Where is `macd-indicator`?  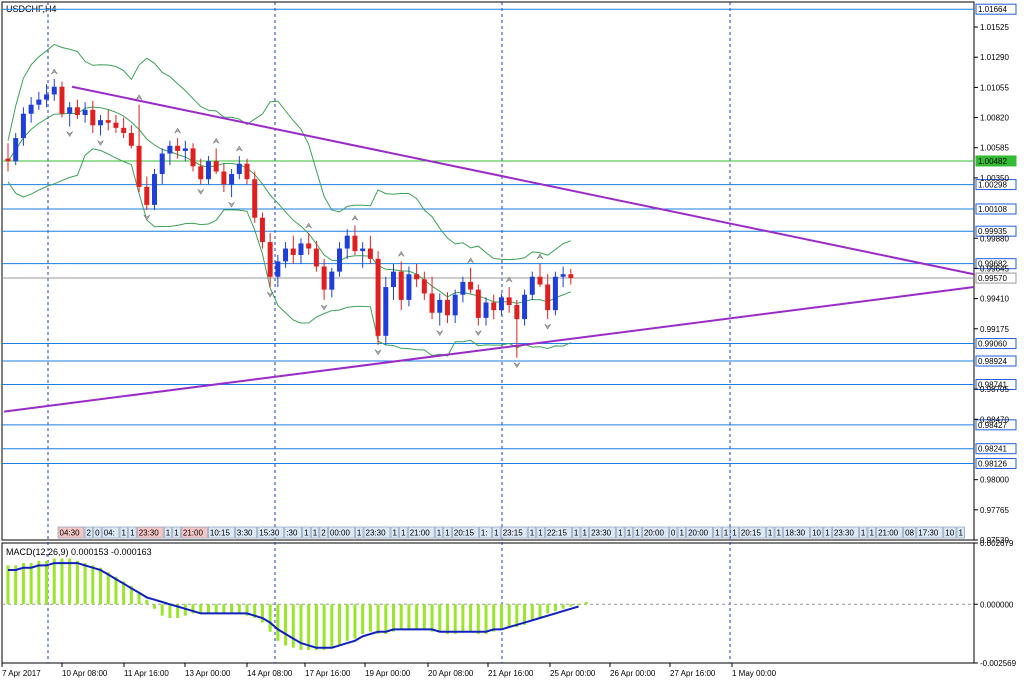
macd-indicator is located at coordinates (488, 604).